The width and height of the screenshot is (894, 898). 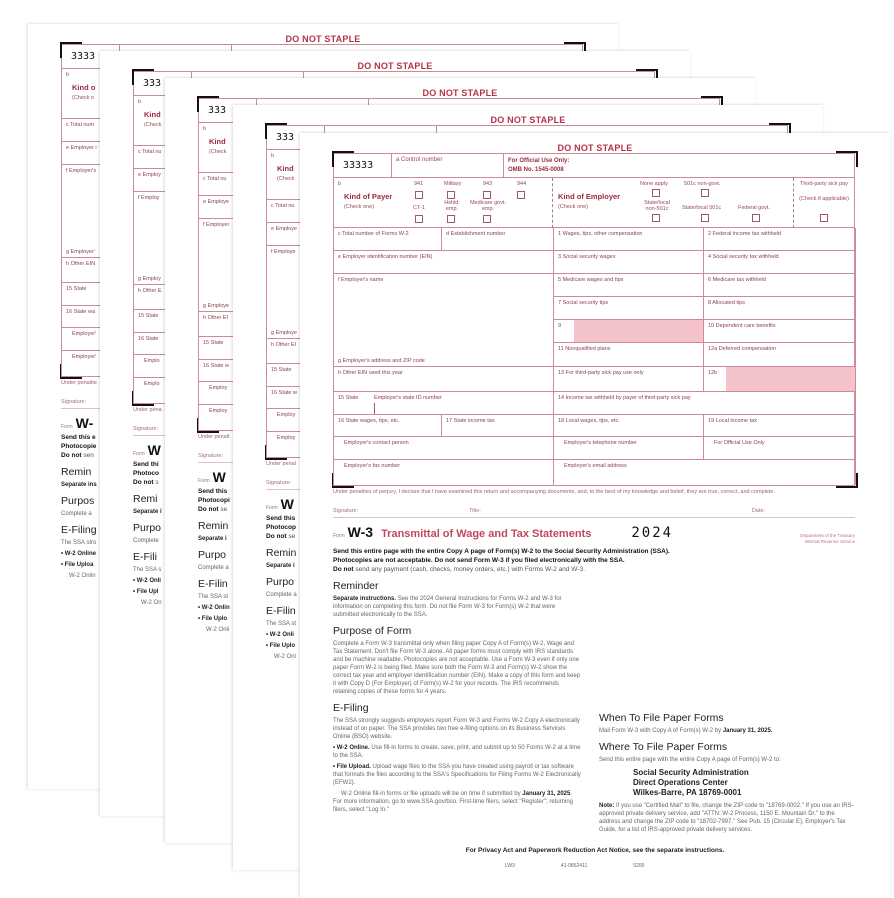 I want to click on signature-label: Signature:, so click(x=211, y=456).